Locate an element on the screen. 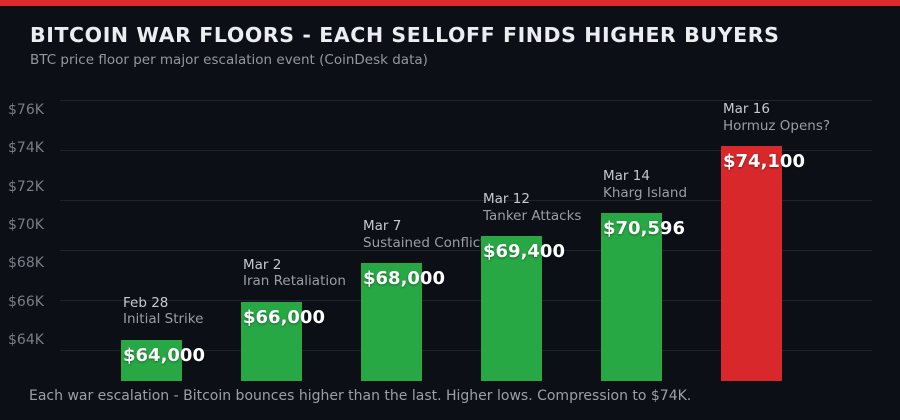 This screenshot has width=900, height=420. bar-annotation: Mar 12 Tanker Attacks is located at coordinates (532, 207).